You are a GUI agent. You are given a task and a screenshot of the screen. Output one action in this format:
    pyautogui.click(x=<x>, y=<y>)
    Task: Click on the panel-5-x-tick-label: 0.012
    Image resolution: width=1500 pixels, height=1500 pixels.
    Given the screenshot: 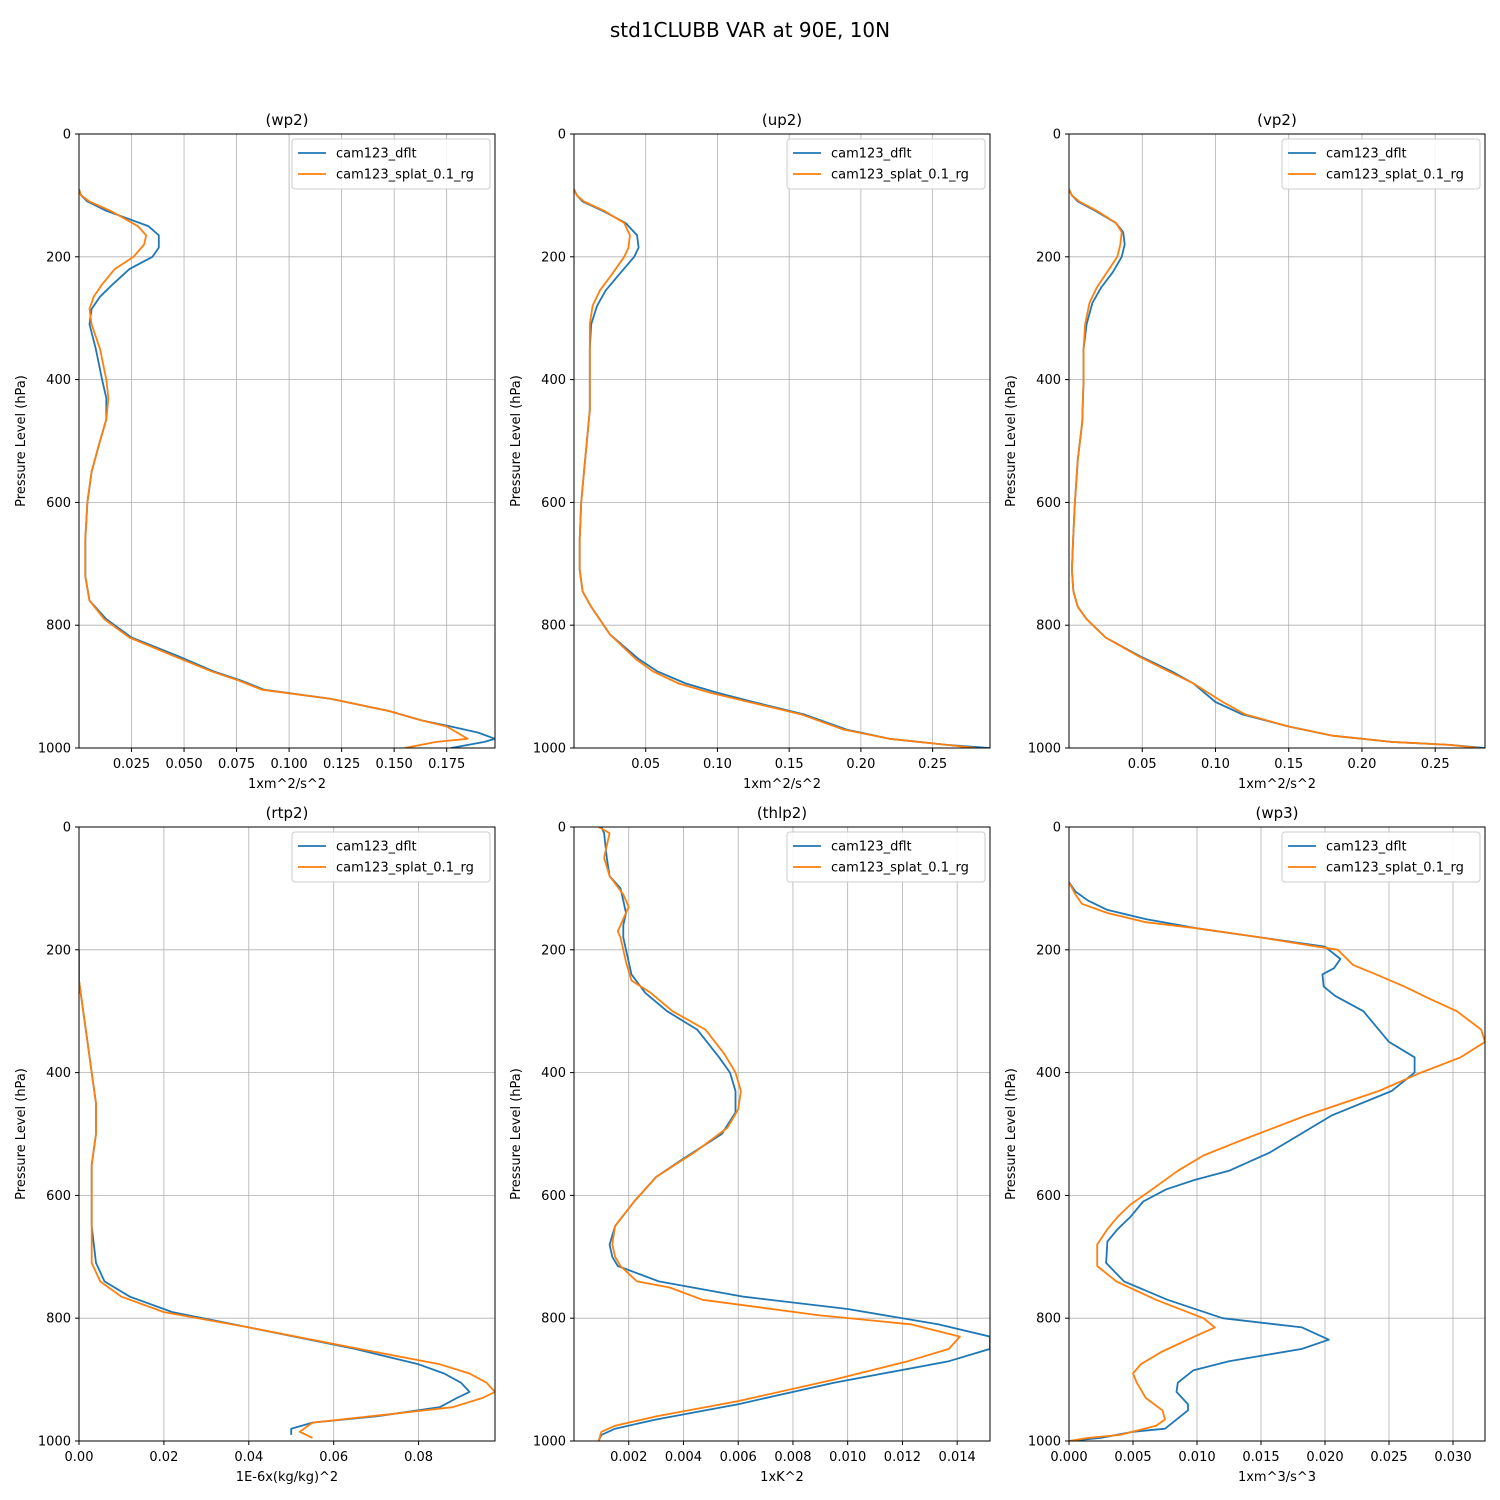 What is the action you would take?
    pyautogui.click(x=902, y=1457)
    